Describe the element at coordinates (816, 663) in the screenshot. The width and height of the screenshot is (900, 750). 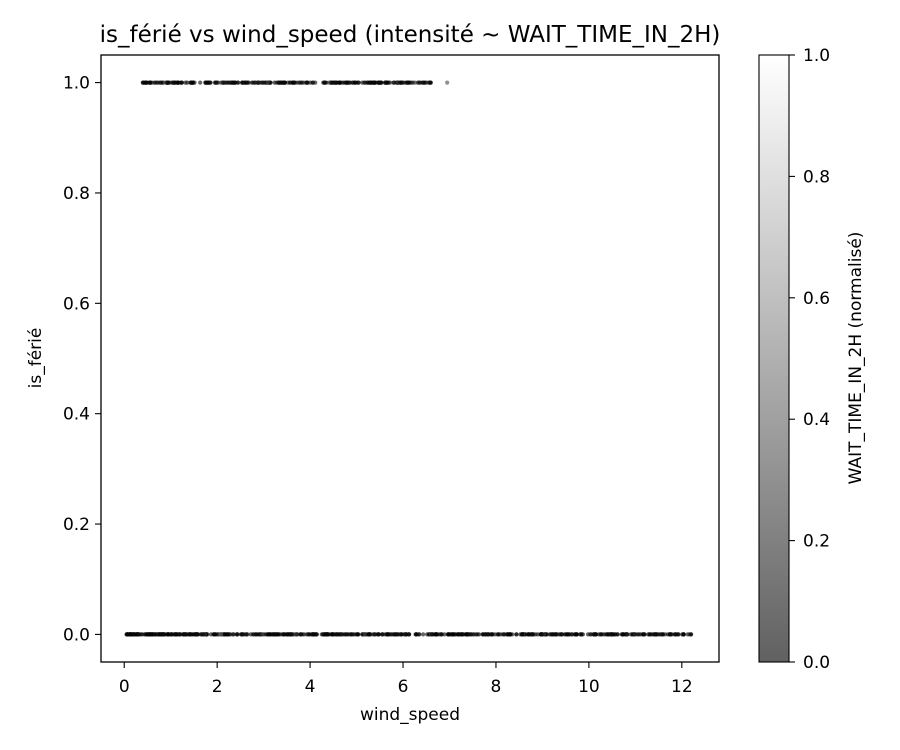
I see `colorbar-tick-label: 0.0` at that location.